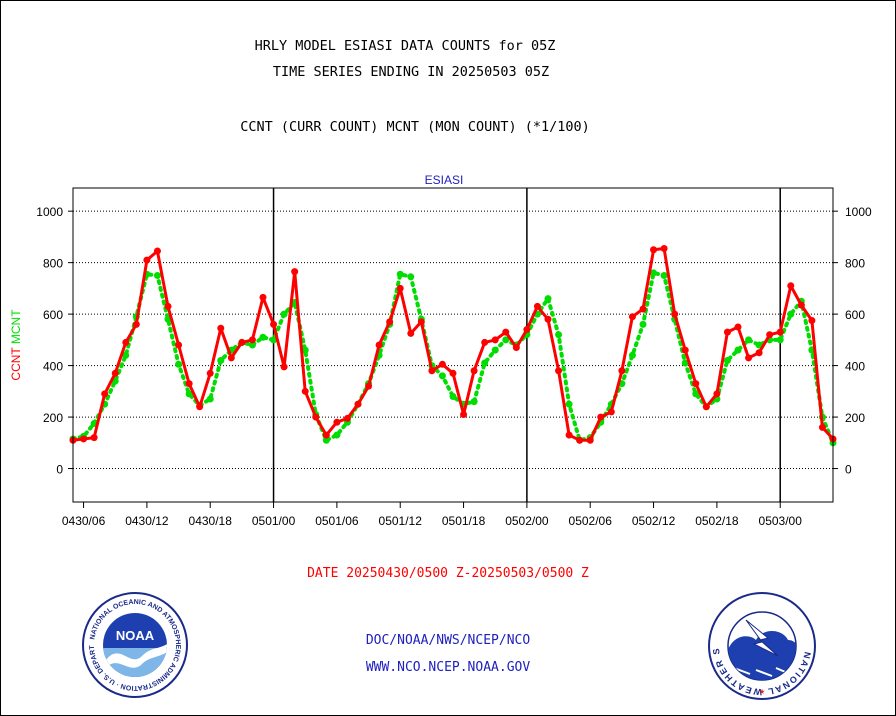  Describe the element at coordinates (401, 521) in the screenshot. I see `x-tick-label: 0501/12` at that location.